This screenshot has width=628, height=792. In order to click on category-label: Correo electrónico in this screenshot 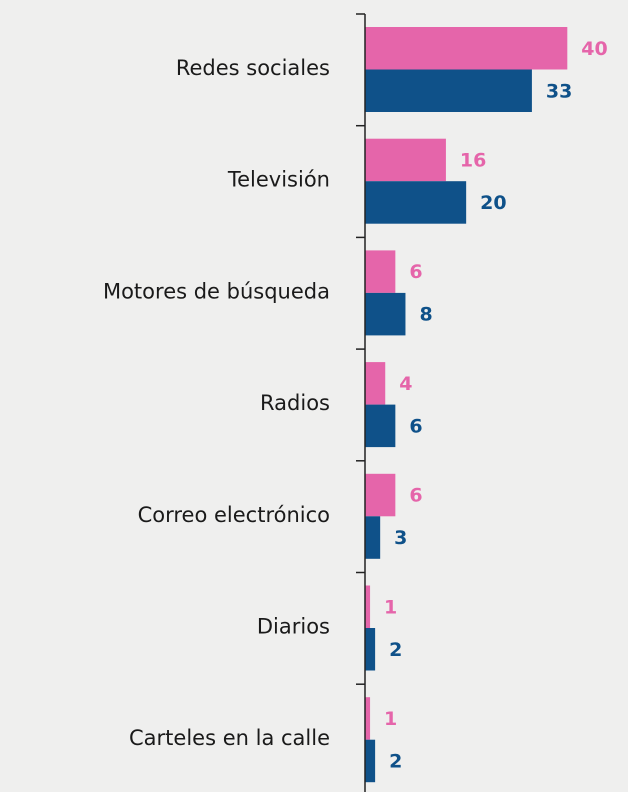, I will do `click(234, 515)`.